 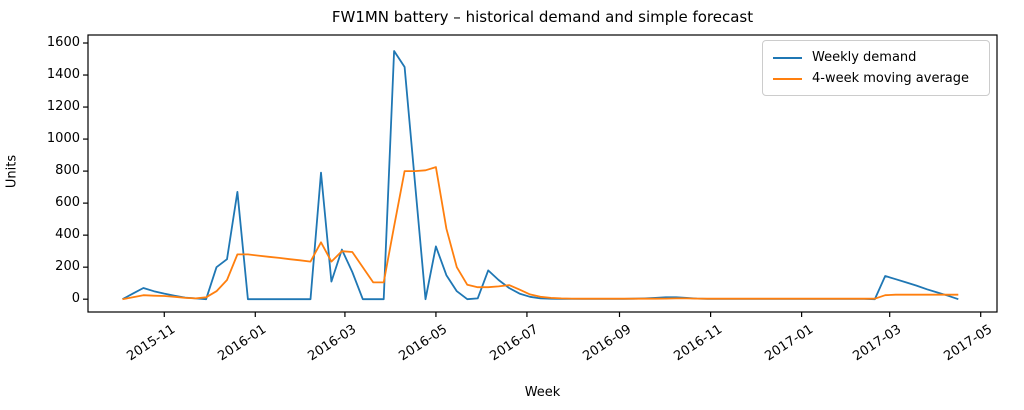 I want to click on y-tick-label: 200, so click(x=67, y=267).